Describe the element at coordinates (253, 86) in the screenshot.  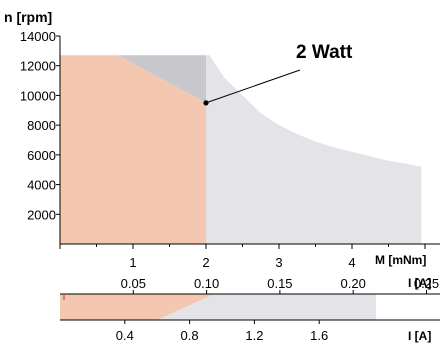
I see `annotation-leader` at that location.